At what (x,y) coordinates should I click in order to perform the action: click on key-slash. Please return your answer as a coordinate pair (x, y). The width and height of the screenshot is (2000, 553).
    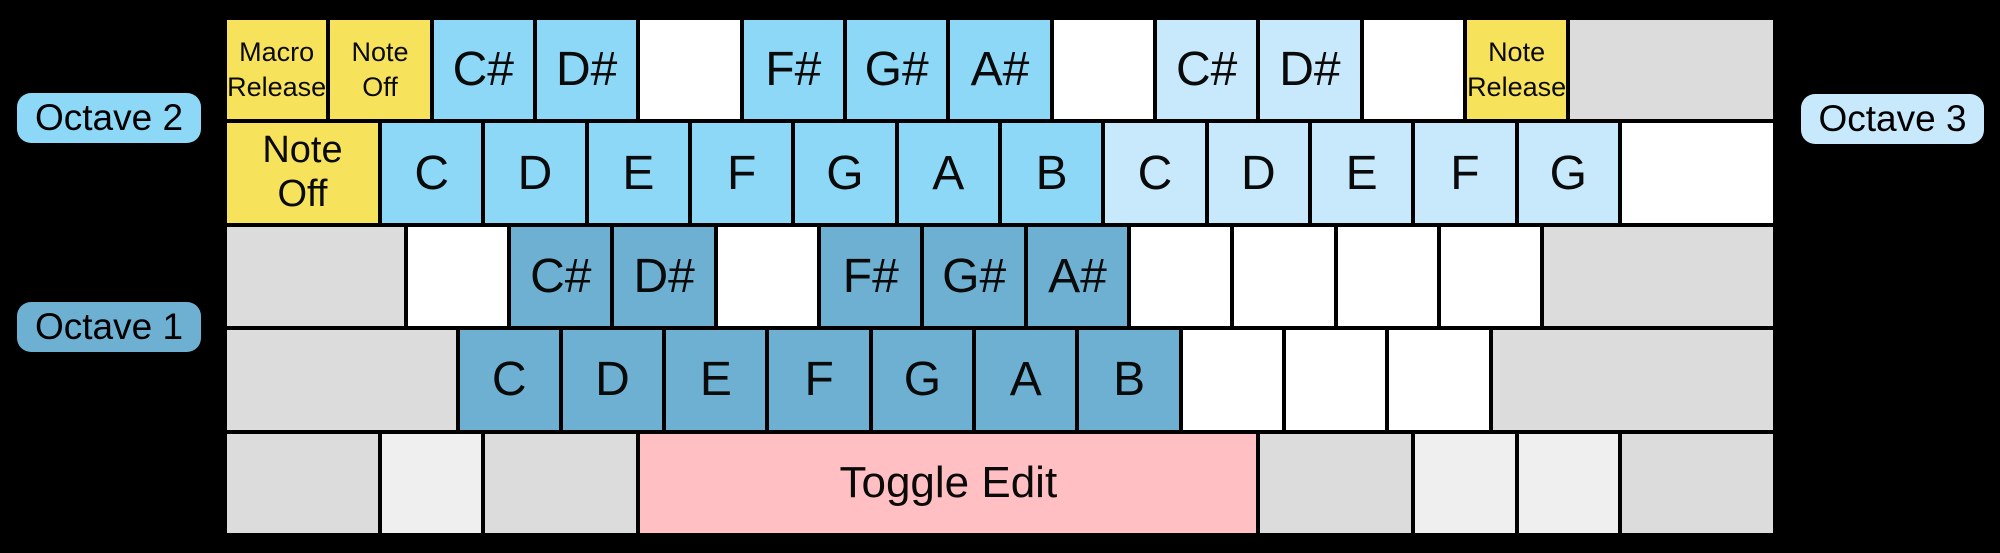
    Looking at the image, I should click on (1439, 380).